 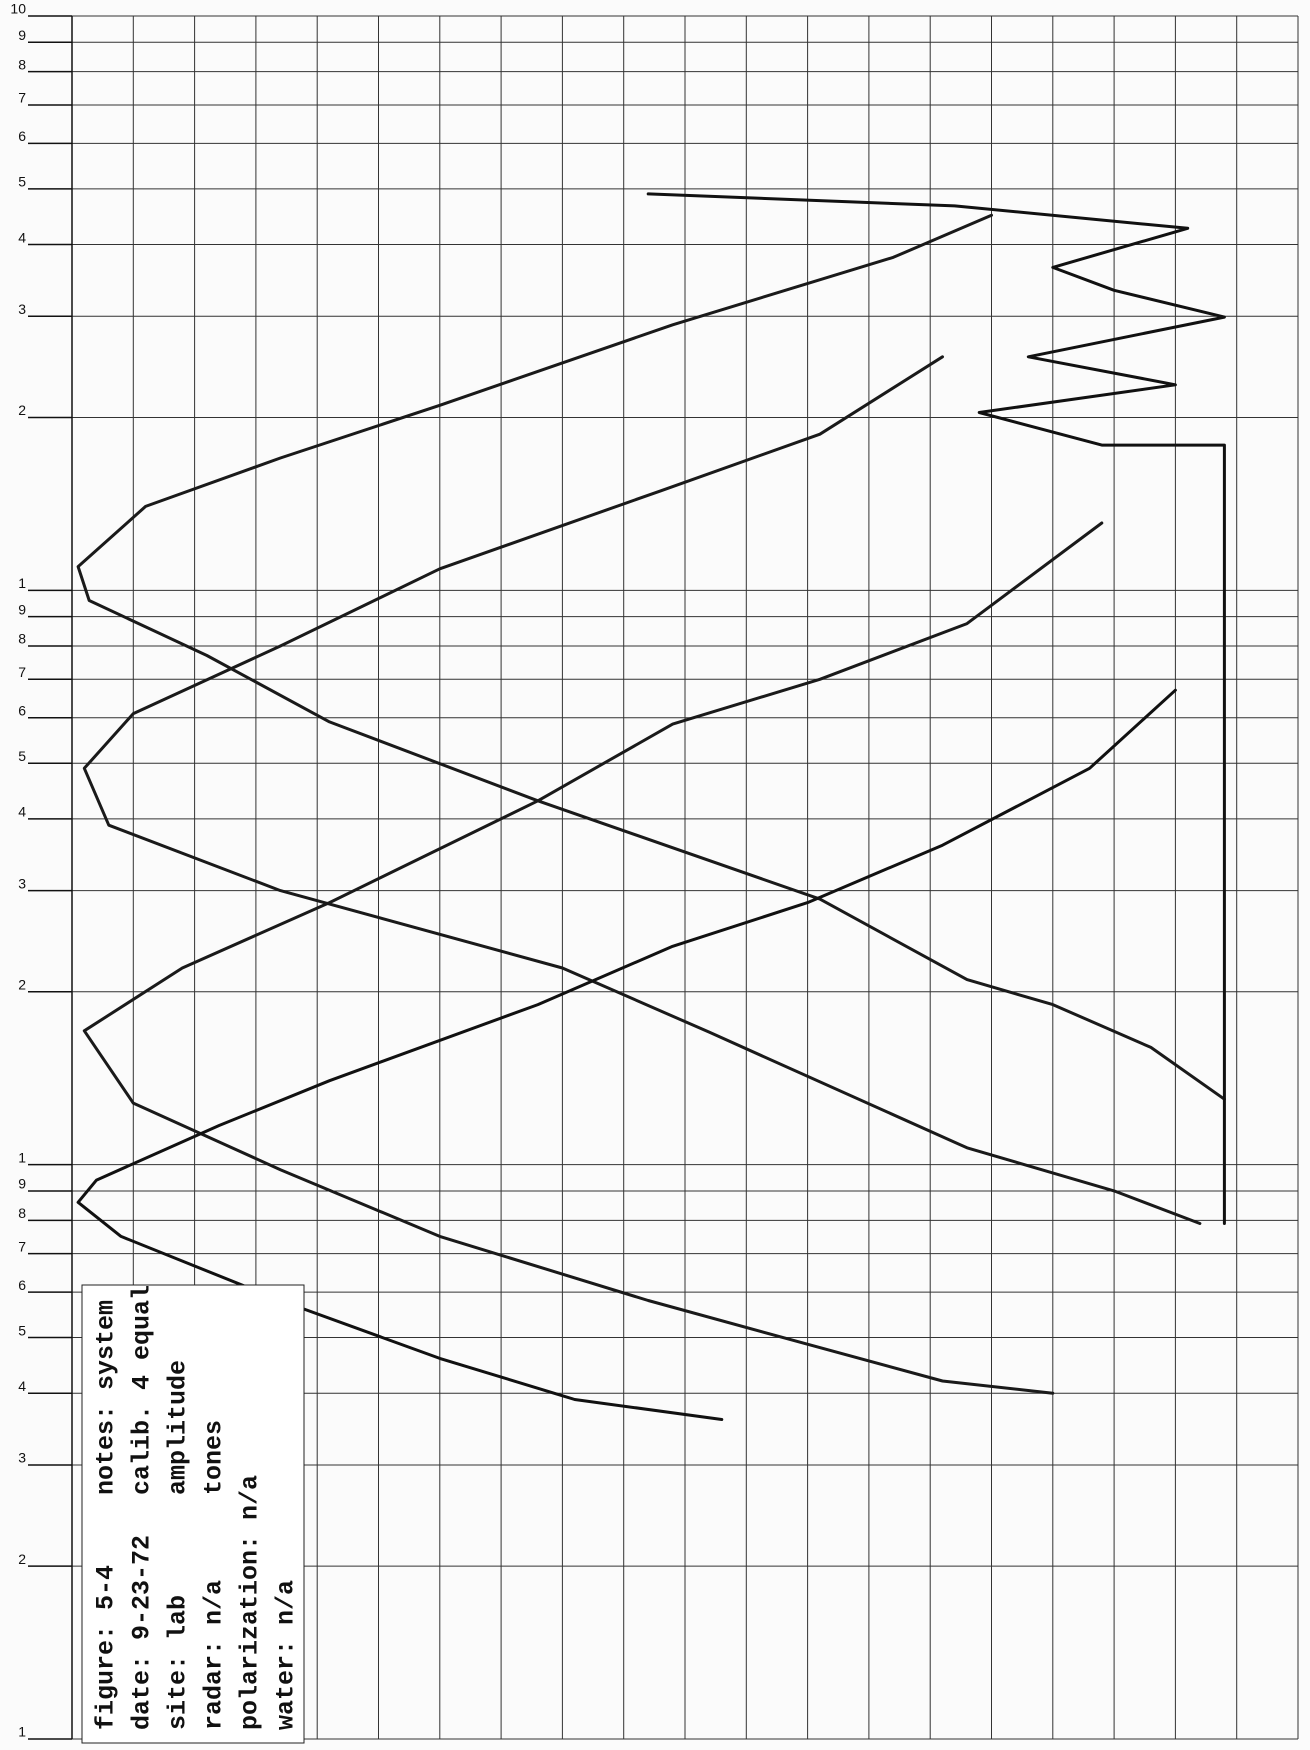 I want to click on figure-info: date: 9-23-72, so click(x=142, y=1632).